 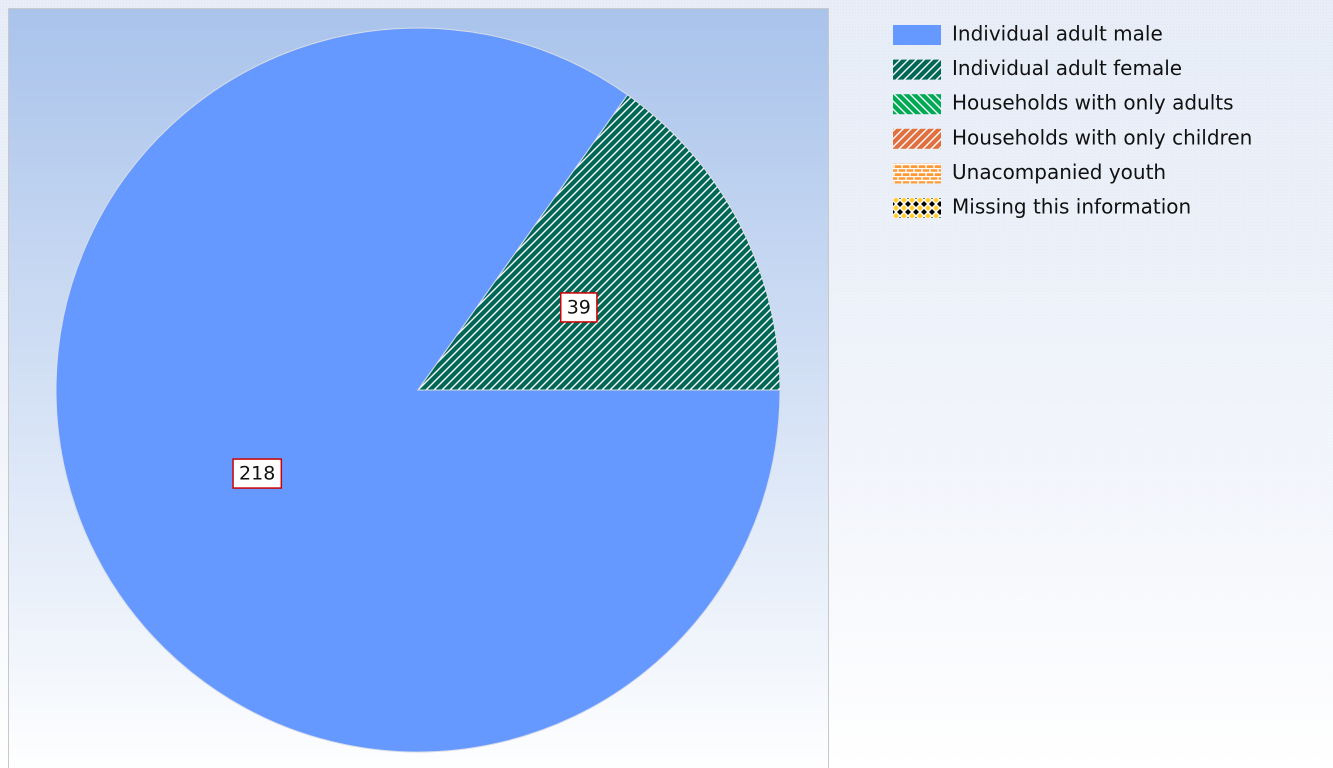 I want to click on legend-label: Households with only children, so click(x=1102, y=137).